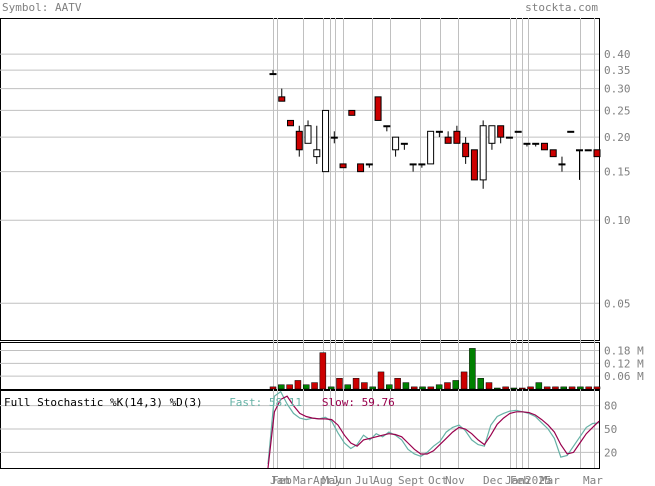 This screenshot has height=486, width=655. What do you see at coordinates (300, 366) in the screenshot?
I see `volume-panel-frame` at bounding box center [300, 366].